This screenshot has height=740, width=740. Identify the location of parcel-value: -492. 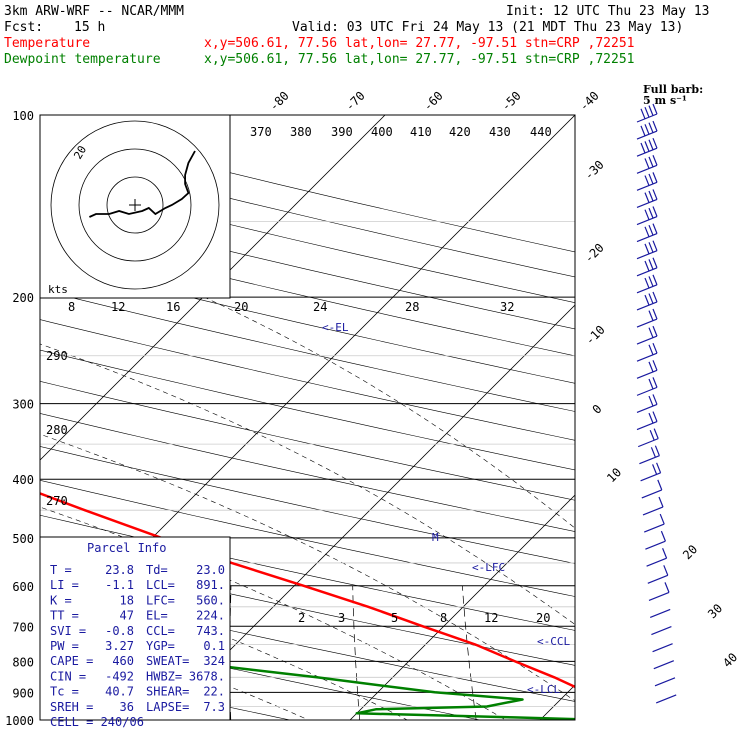
(119, 676).